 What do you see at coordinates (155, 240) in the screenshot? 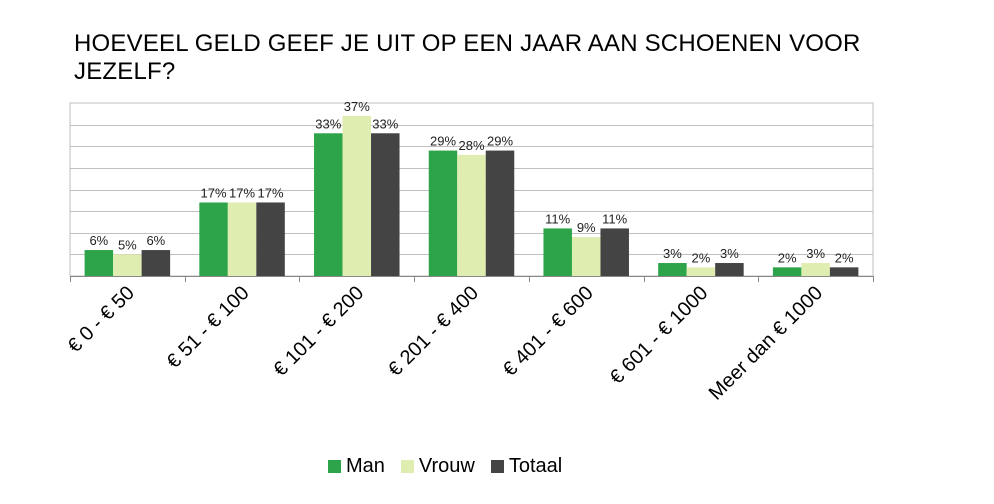
I see `data-label-totaal: 6%` at bounding box center [155, 240].